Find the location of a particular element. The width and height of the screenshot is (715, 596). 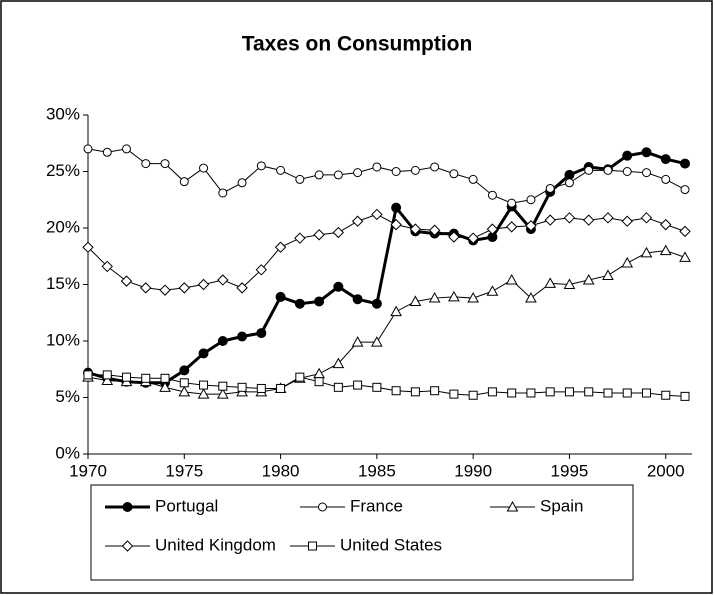

legend-label: United Kingdom is located at coordinates (215, 544).